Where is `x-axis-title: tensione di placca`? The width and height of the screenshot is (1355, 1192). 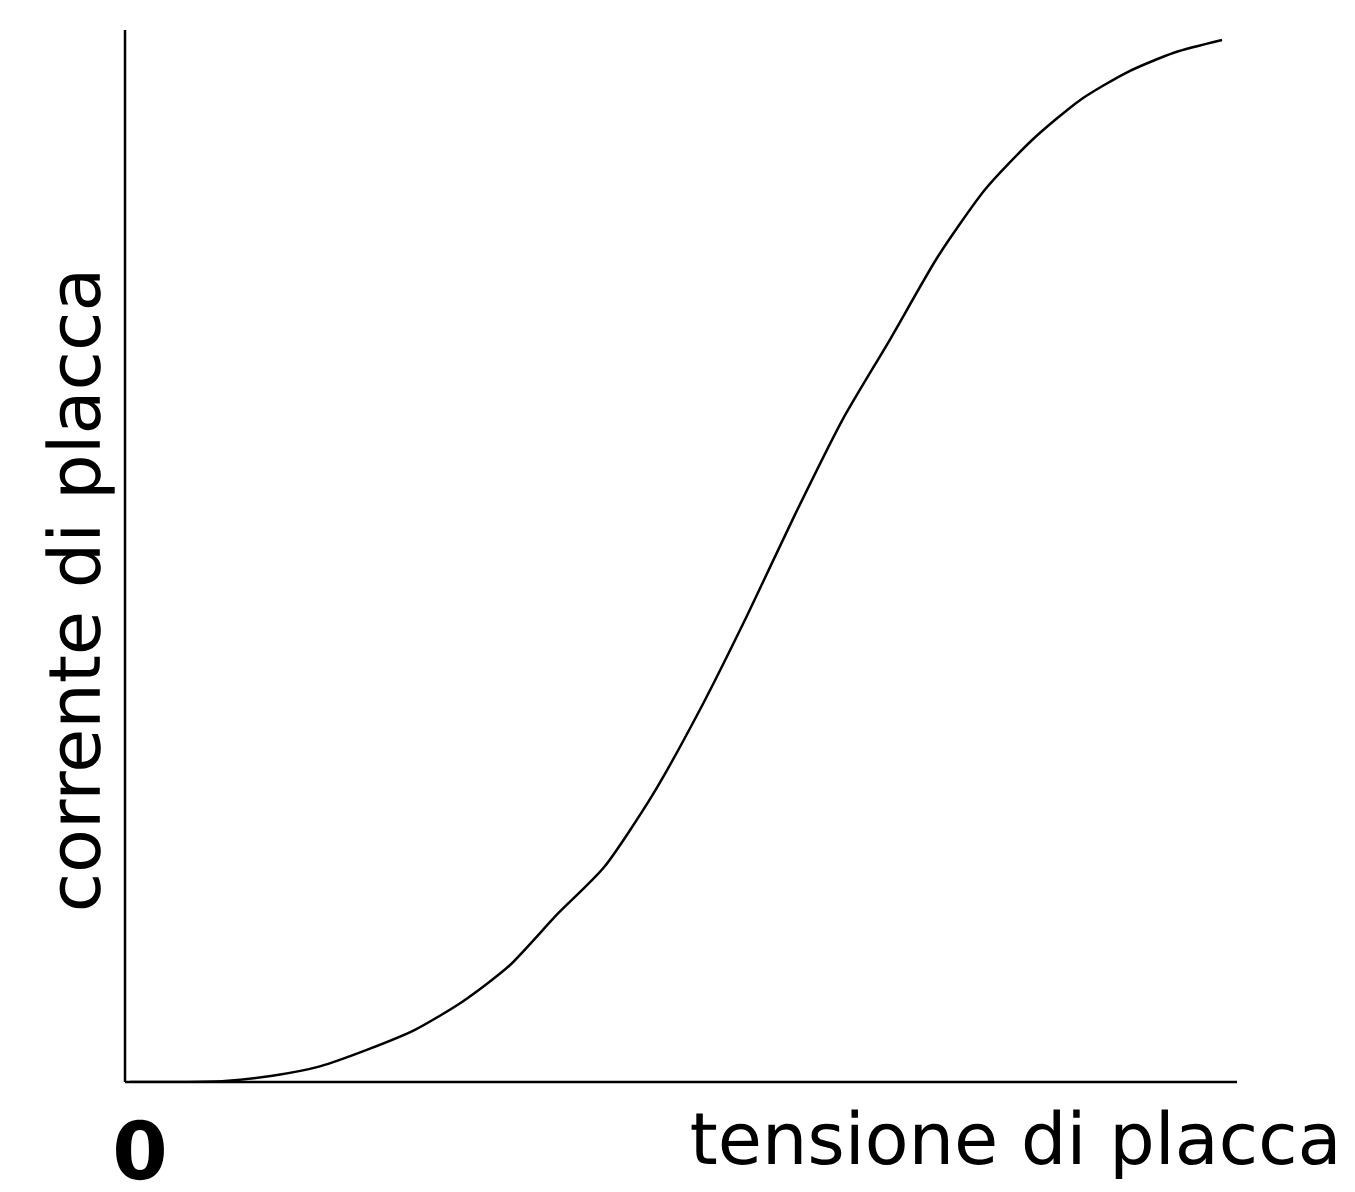 x-axis-title: tensione di placca is located at coordinates (1013, 1144).